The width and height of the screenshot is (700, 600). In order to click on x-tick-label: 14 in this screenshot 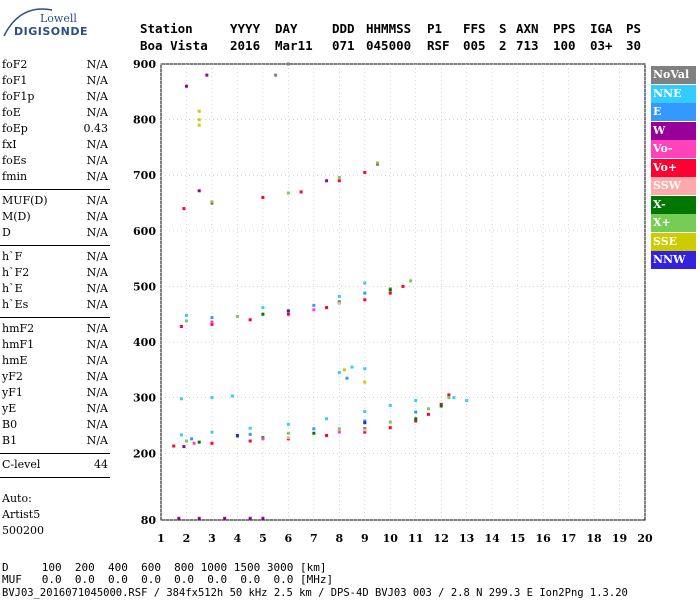, I will do `click(493, 538)`.